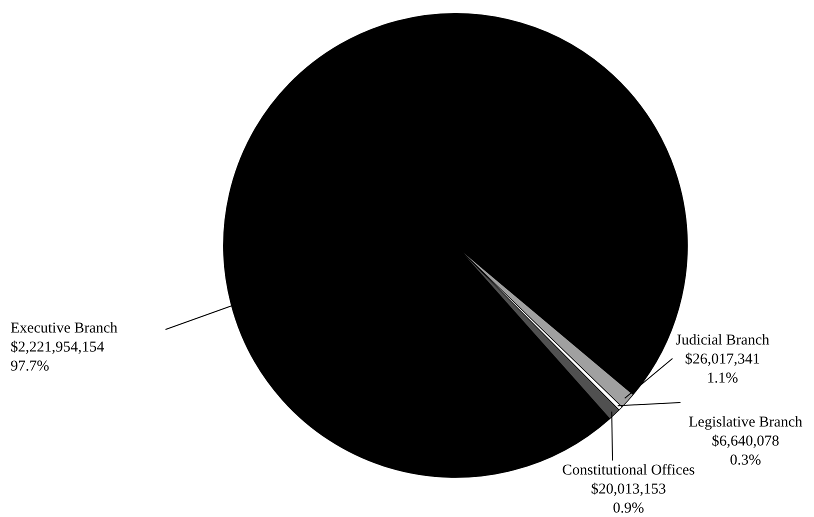  Describe the element at coordinates (746, 451) in the screenshot. I see `data-label: $6,640,078 0.3%` at that location.